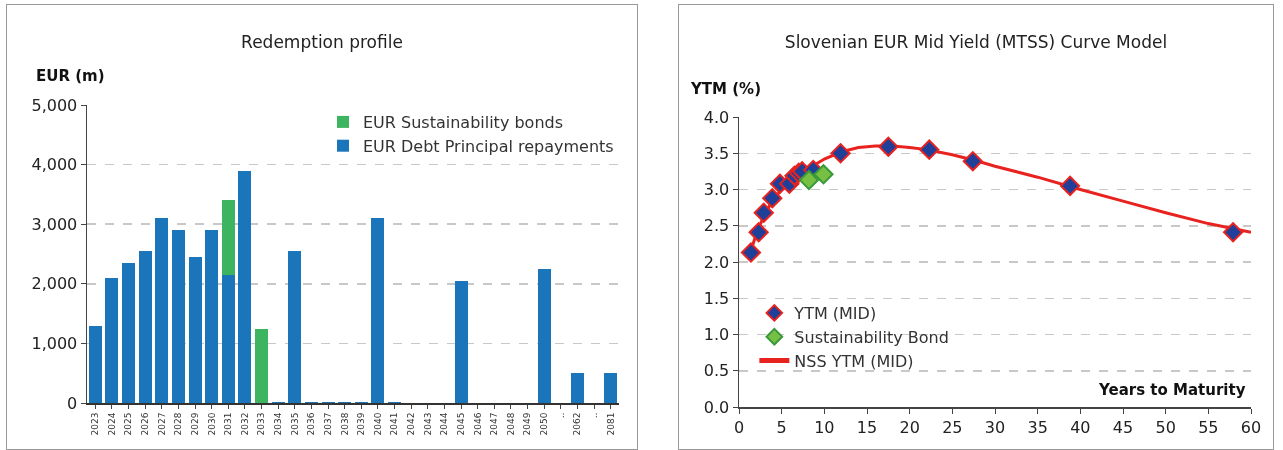 The width and height of the screenshot is (1283, 450). Describe the element at coordinates (835, 314) in the screenshot. I see `legend-label: YTM (MID)` at that location.